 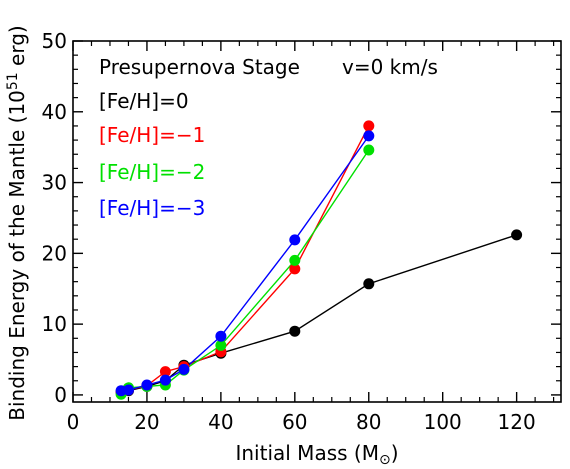 What do you see at coordinates (306, 453) in the screenshot?
I see `x-axis-title-main: Initial Mass (M` at bounding box center [306, 453].